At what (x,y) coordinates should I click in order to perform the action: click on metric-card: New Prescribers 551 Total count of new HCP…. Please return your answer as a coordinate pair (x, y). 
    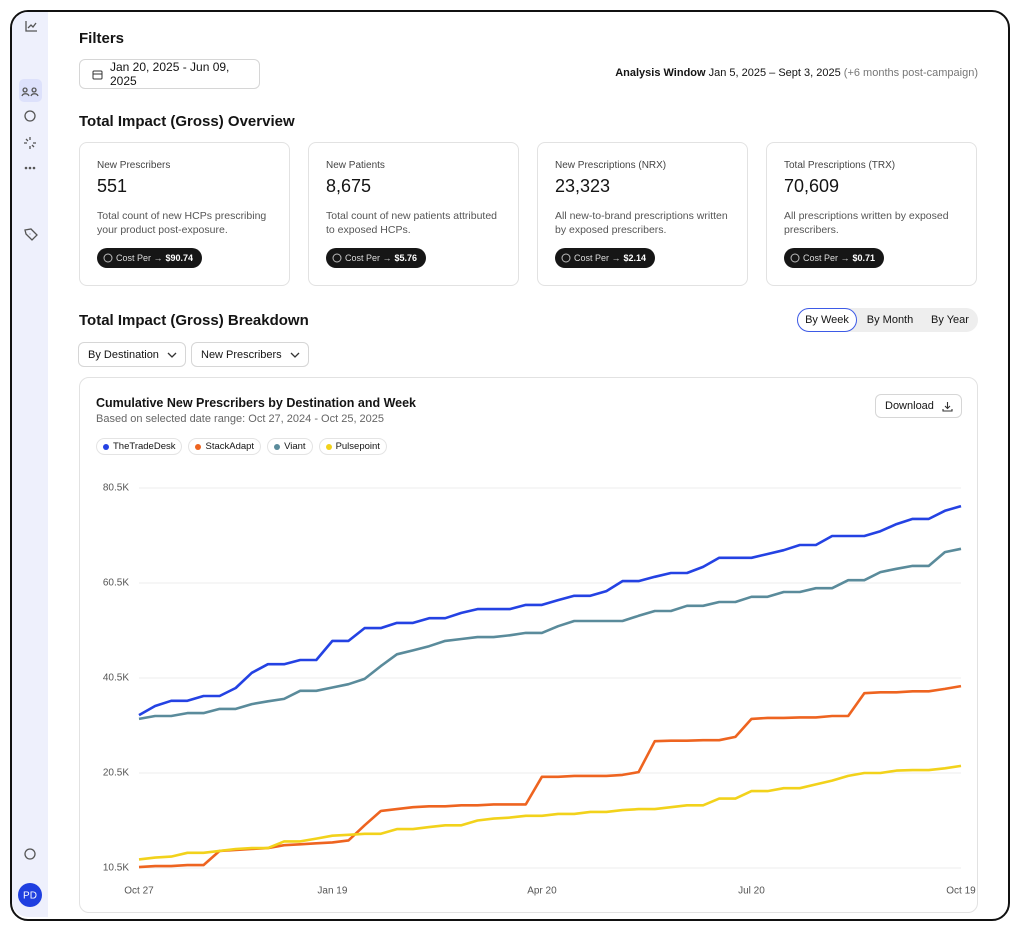
    Looking at the image, I should click on (184, 214).